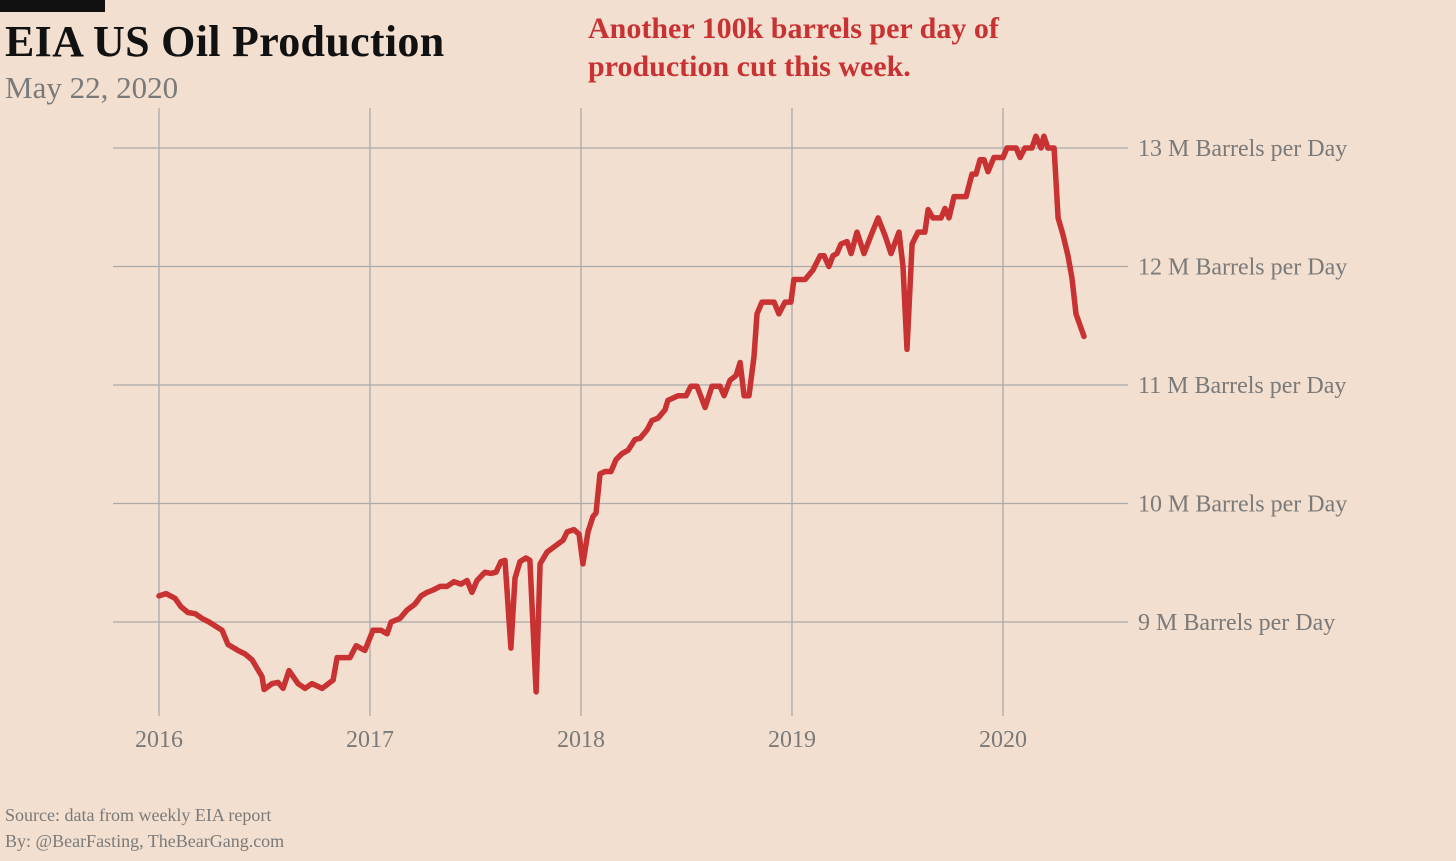 Image resolution: width=1456 pixels, height=861 pixels. What do you see at coordinates (159, 740) in the screenshot?
I see `x-tick-label: 2016` at bounding box center [159, 740].